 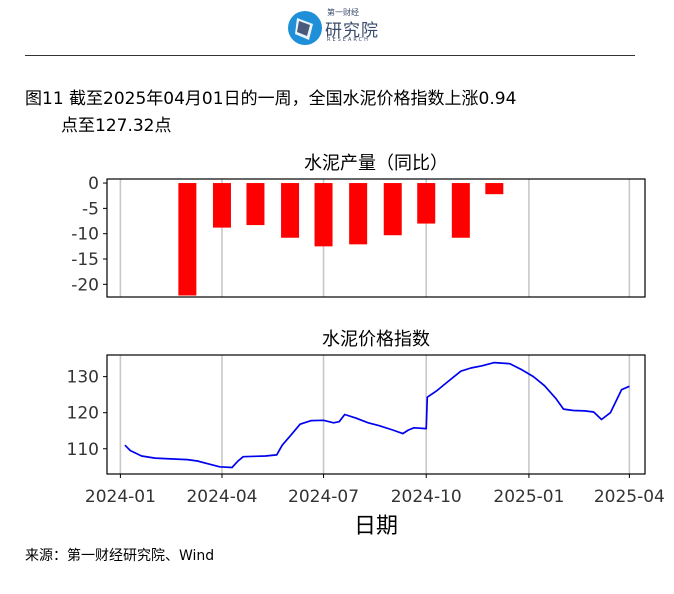 What do you see at coordinates (85, 260) in the screenshot?
I see `y-tick-label: -15` at bounding box center [85, 260].